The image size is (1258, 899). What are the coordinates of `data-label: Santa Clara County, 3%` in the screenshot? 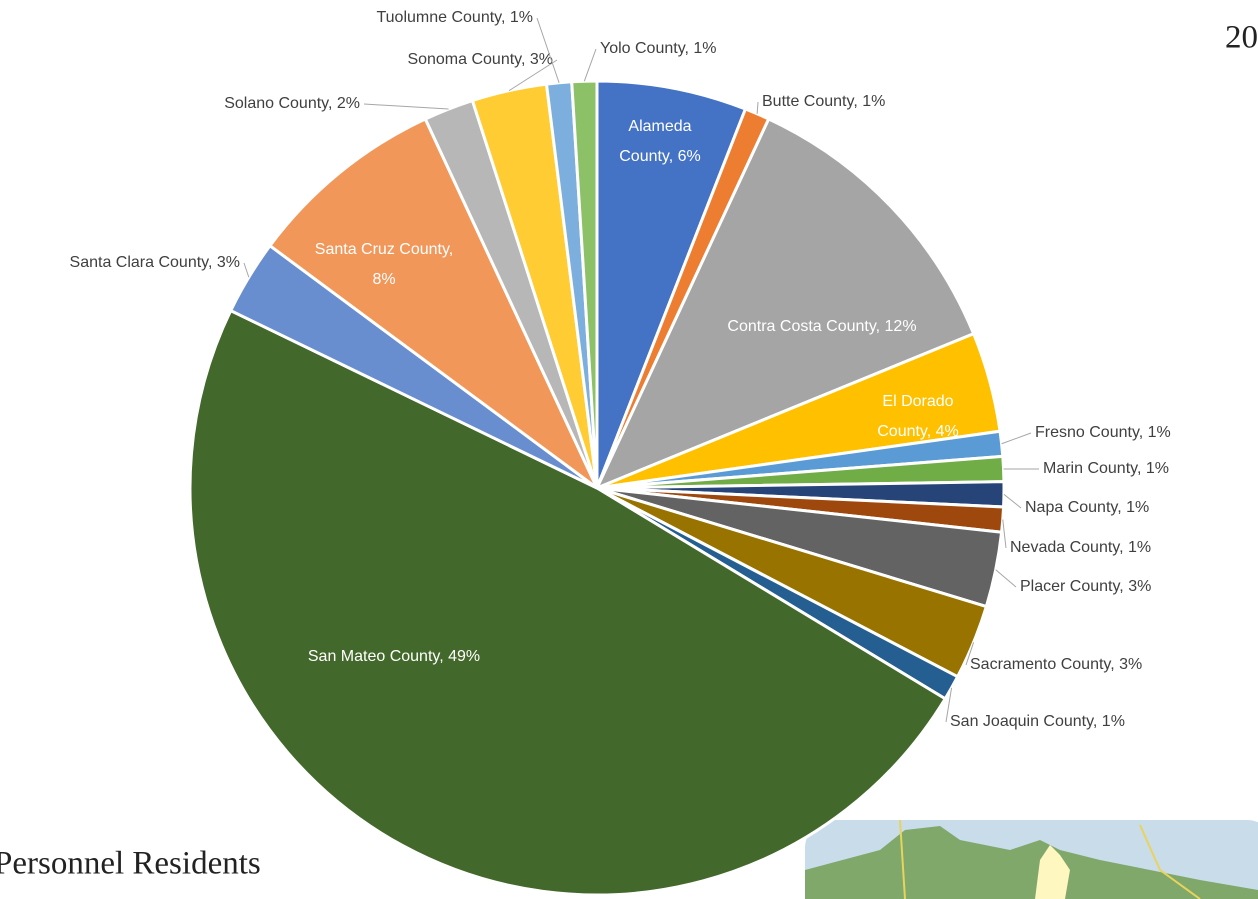 It's located at (155, 262).